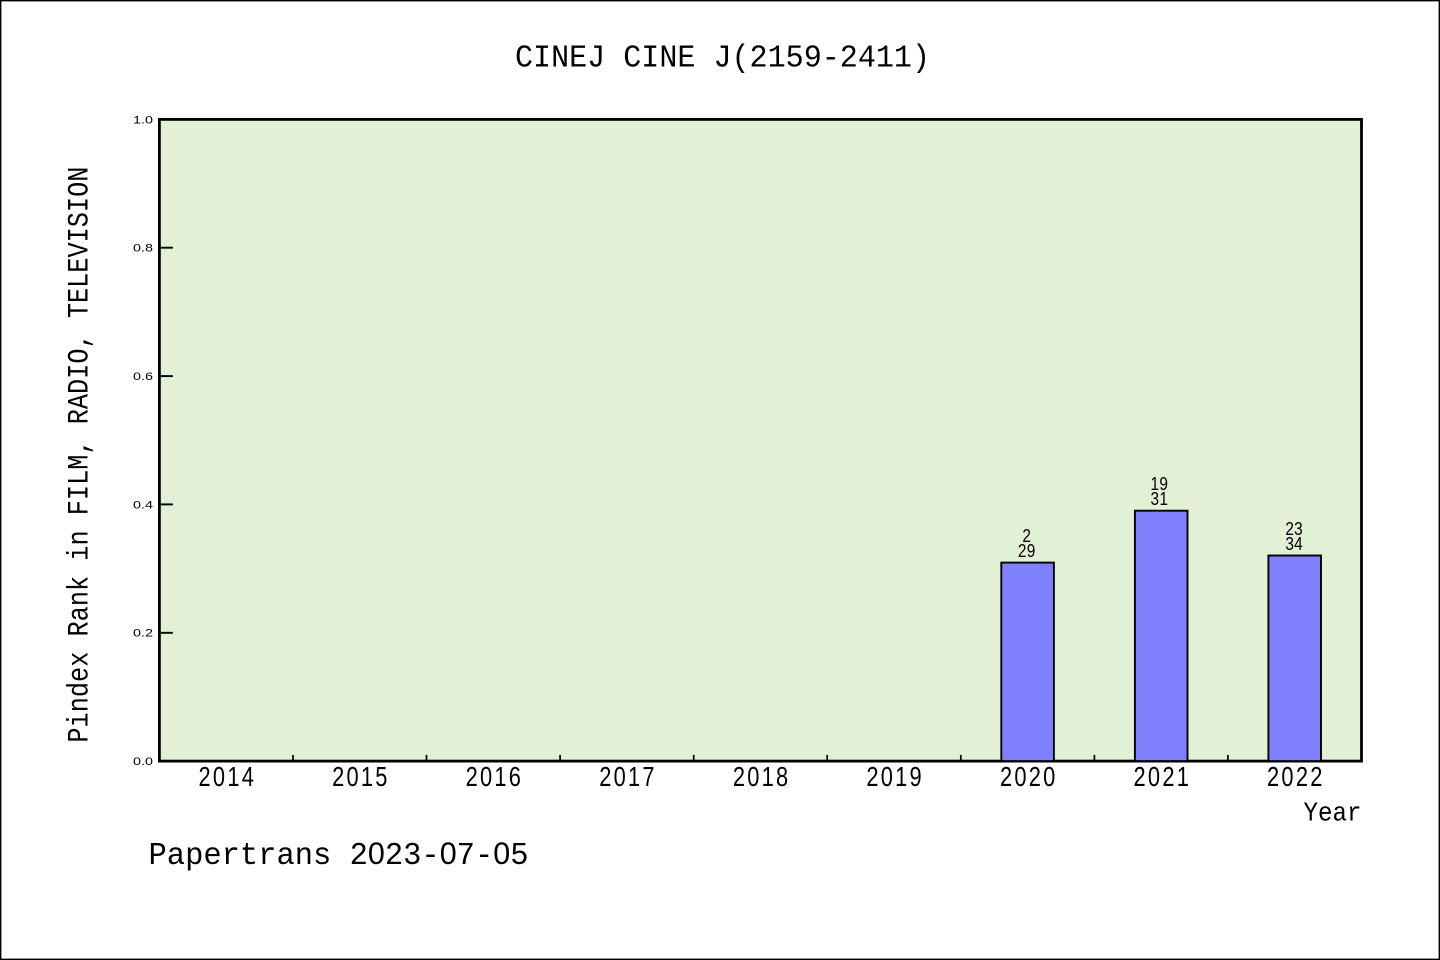 This screenshot has width=1440, height=960. I want to click on svg-text: 31, so click(1160, 499).